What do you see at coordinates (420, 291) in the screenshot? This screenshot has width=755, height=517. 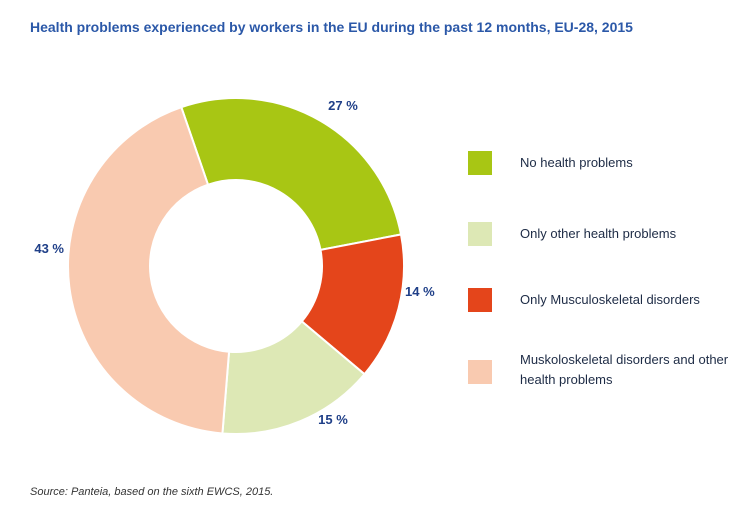 I see `slice-value-label: 14 %` at bounding box center [420, 291].